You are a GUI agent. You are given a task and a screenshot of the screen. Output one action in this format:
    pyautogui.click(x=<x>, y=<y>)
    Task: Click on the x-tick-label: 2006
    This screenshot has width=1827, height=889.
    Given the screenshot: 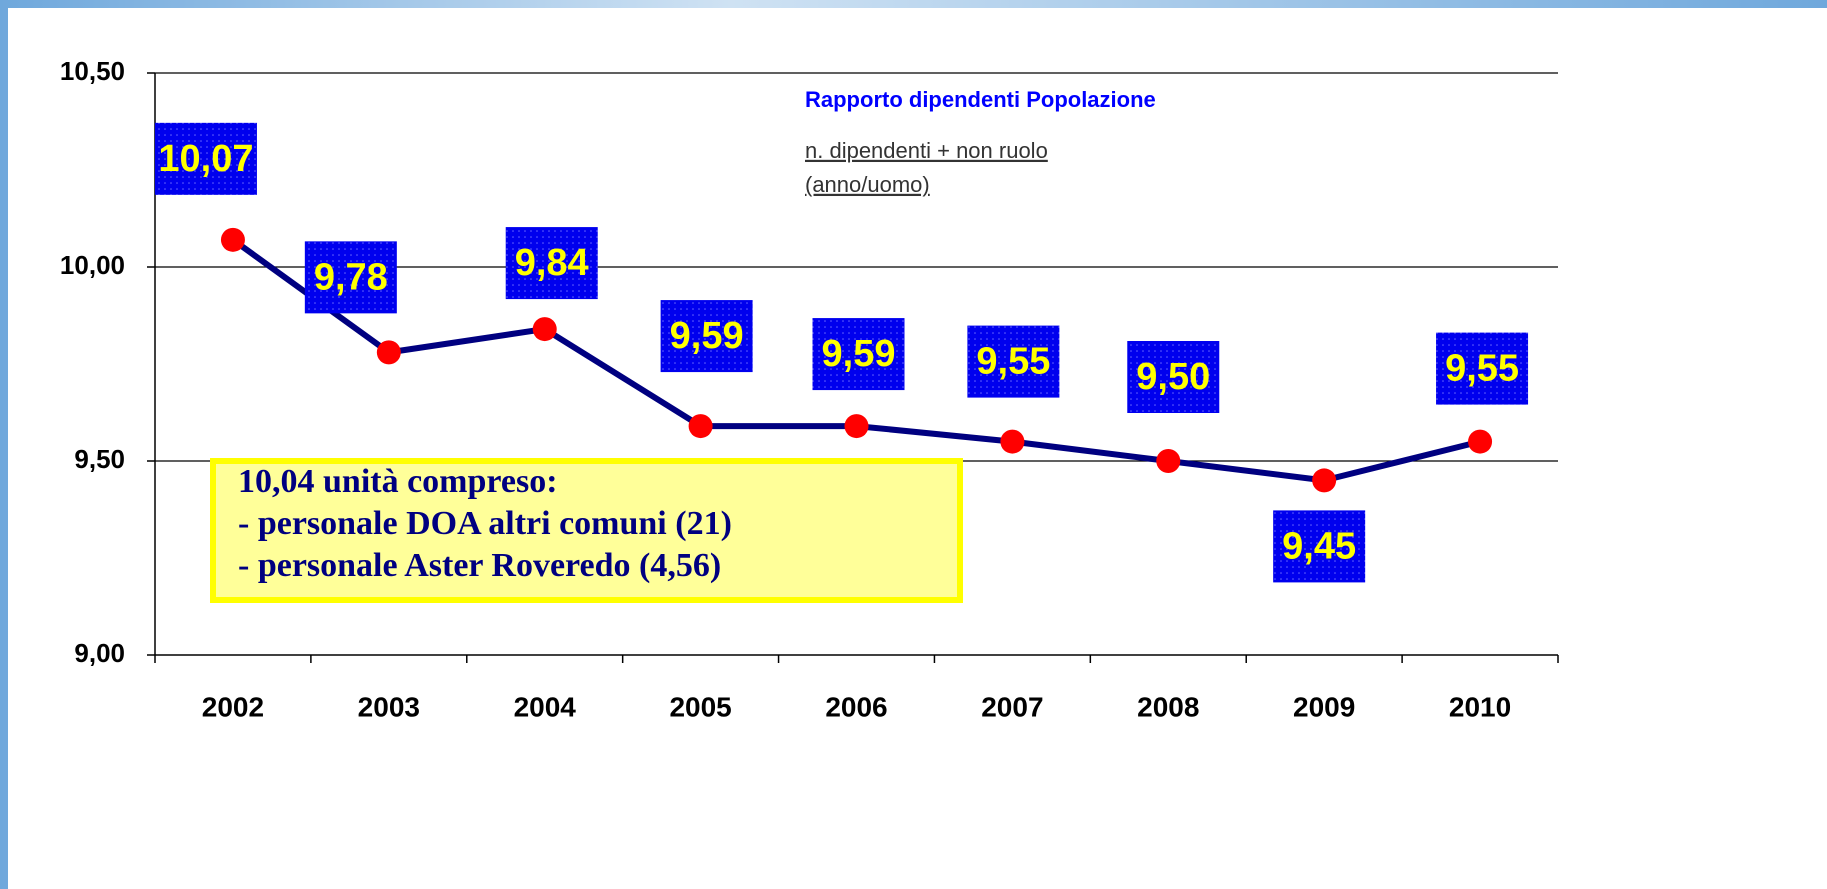 What is the action you would take?
    pyautogui.click(x=856, y=706)
    